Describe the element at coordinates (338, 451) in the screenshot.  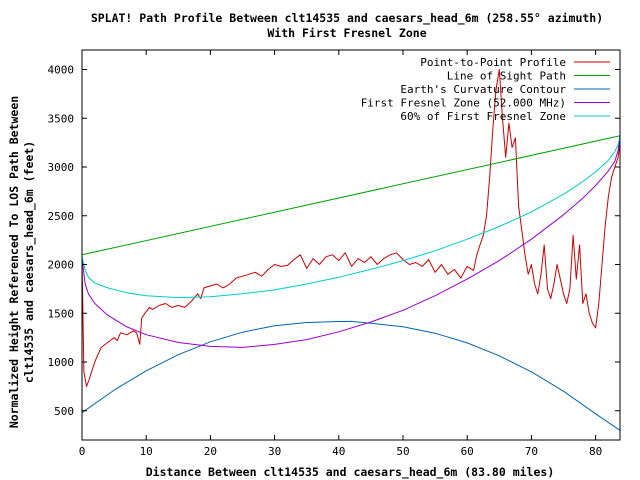
I see `x-tick-label: 40` at that location.